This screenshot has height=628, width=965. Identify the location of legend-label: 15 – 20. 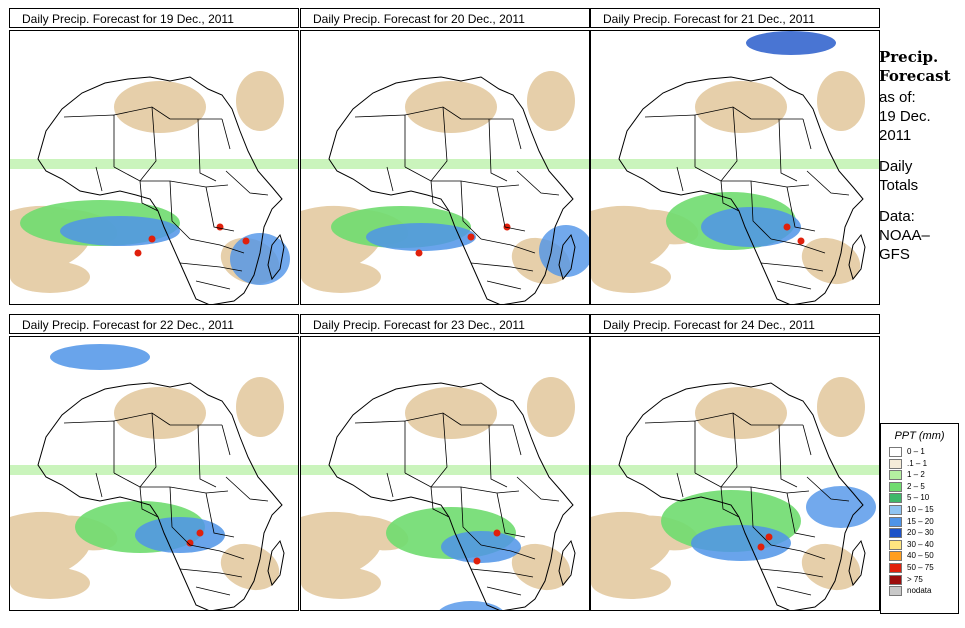
(920, 521).